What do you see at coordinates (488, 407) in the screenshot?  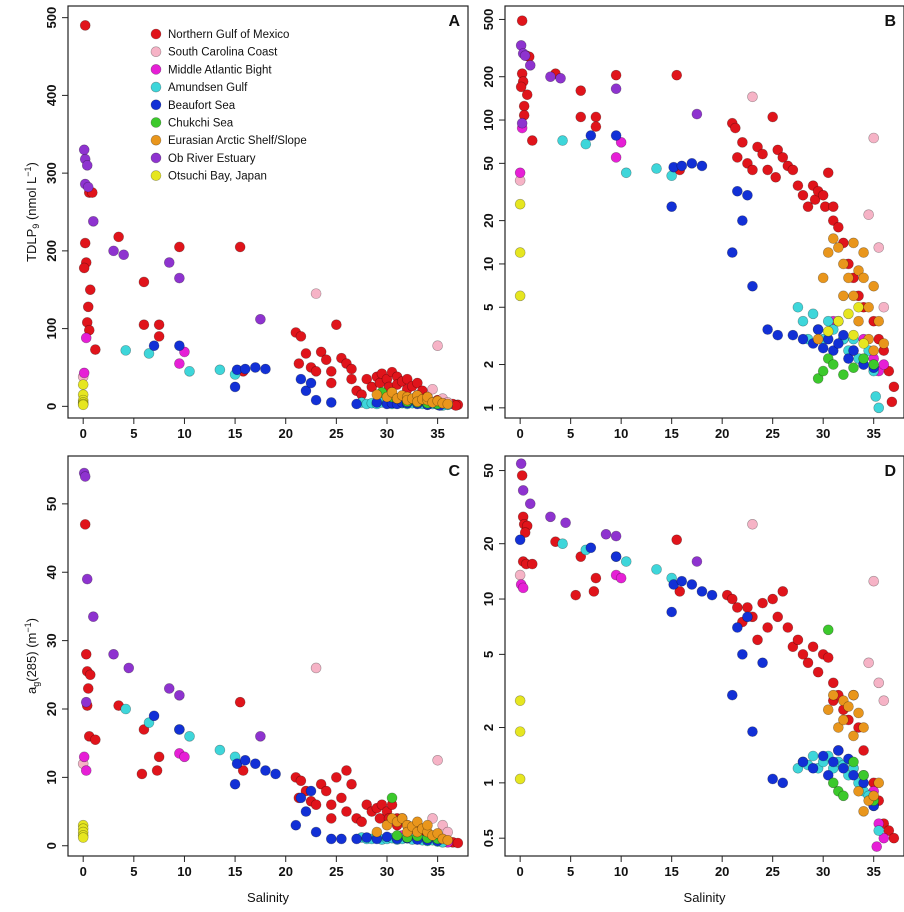 I see `y-tick-label: 1` at bounding box center [488, 407].